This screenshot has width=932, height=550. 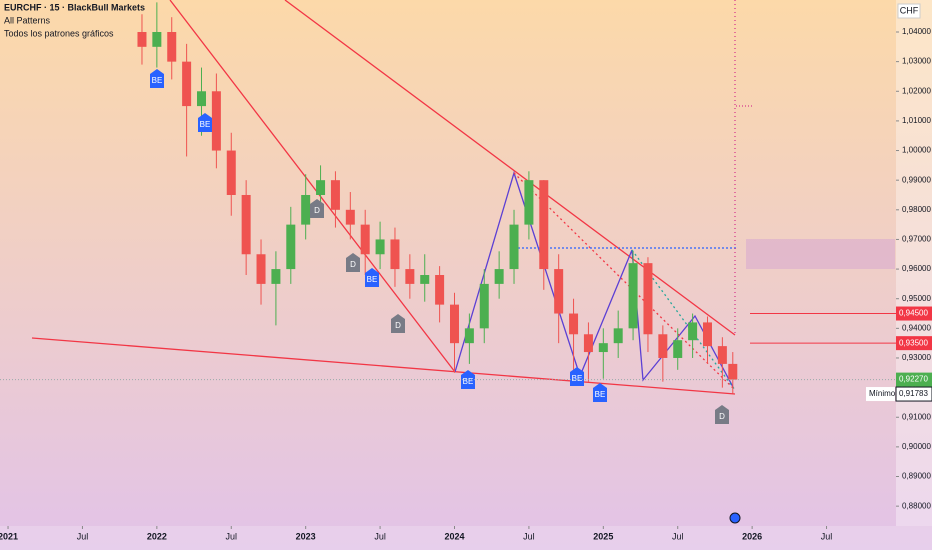 I want to click on y-tick-label: 0,97000, so click(x=916, y=239).